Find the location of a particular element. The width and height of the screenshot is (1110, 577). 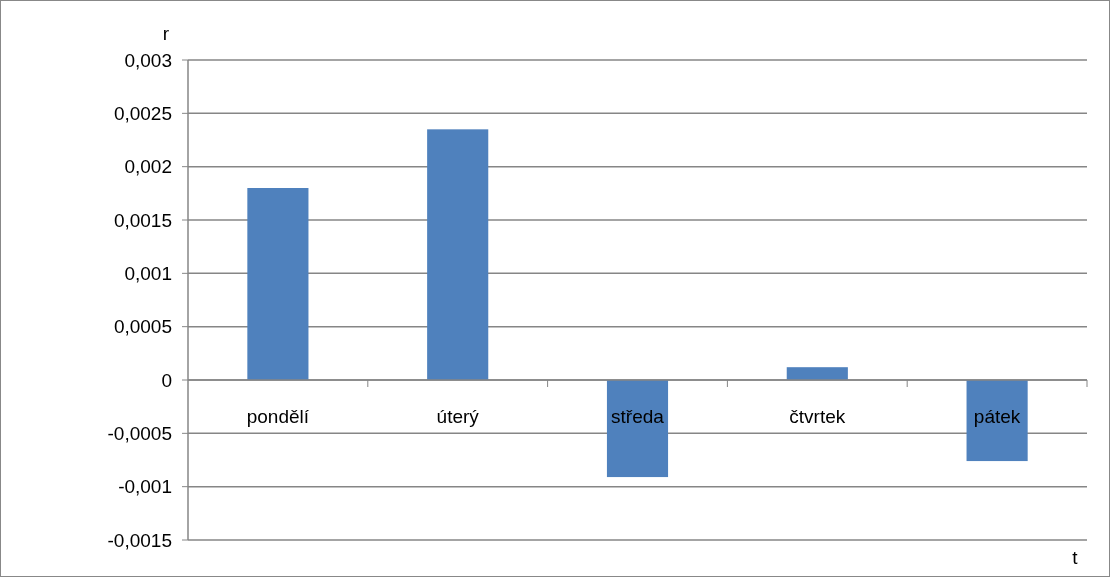

y-tick-label: 0 is located at coordinates (166, 380).